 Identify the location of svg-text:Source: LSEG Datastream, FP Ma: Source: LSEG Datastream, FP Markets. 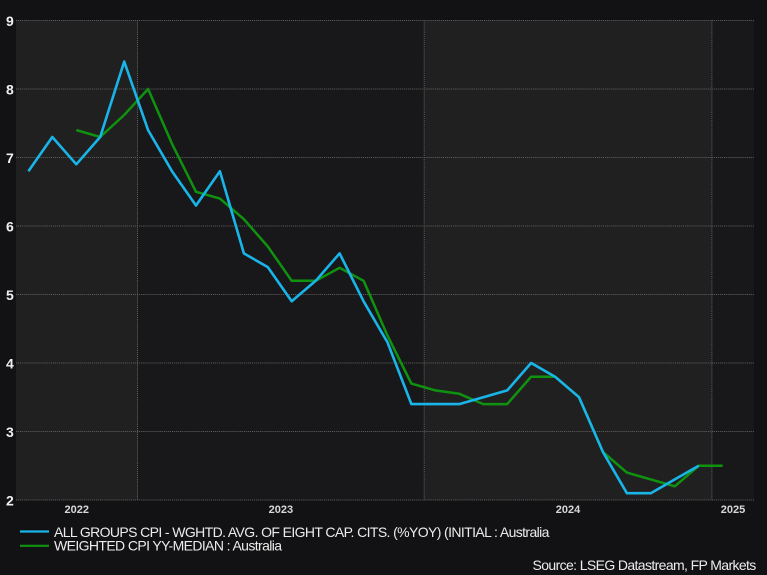
(645, 565).